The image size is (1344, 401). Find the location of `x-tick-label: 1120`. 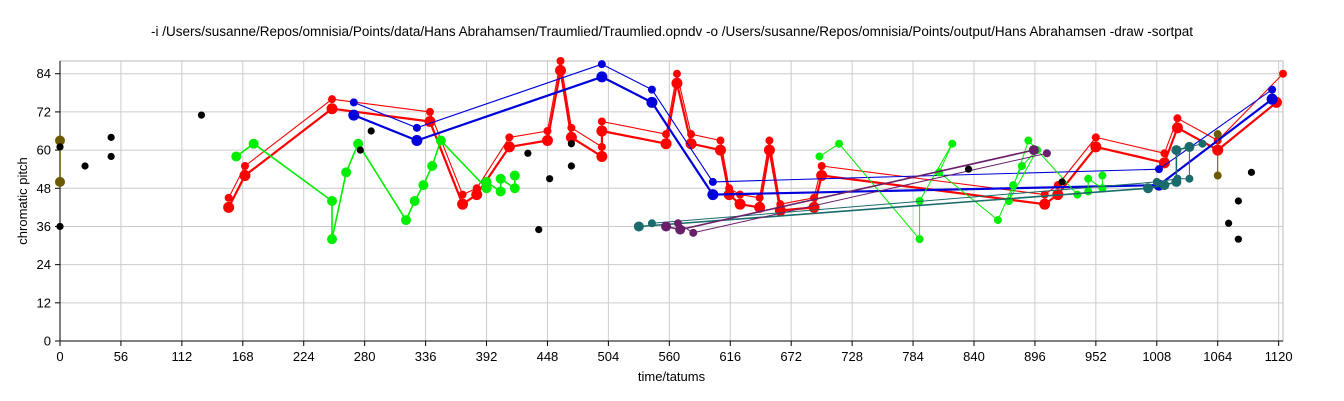

x-tick-label: 1120 is located at coordinates (1279, 356).